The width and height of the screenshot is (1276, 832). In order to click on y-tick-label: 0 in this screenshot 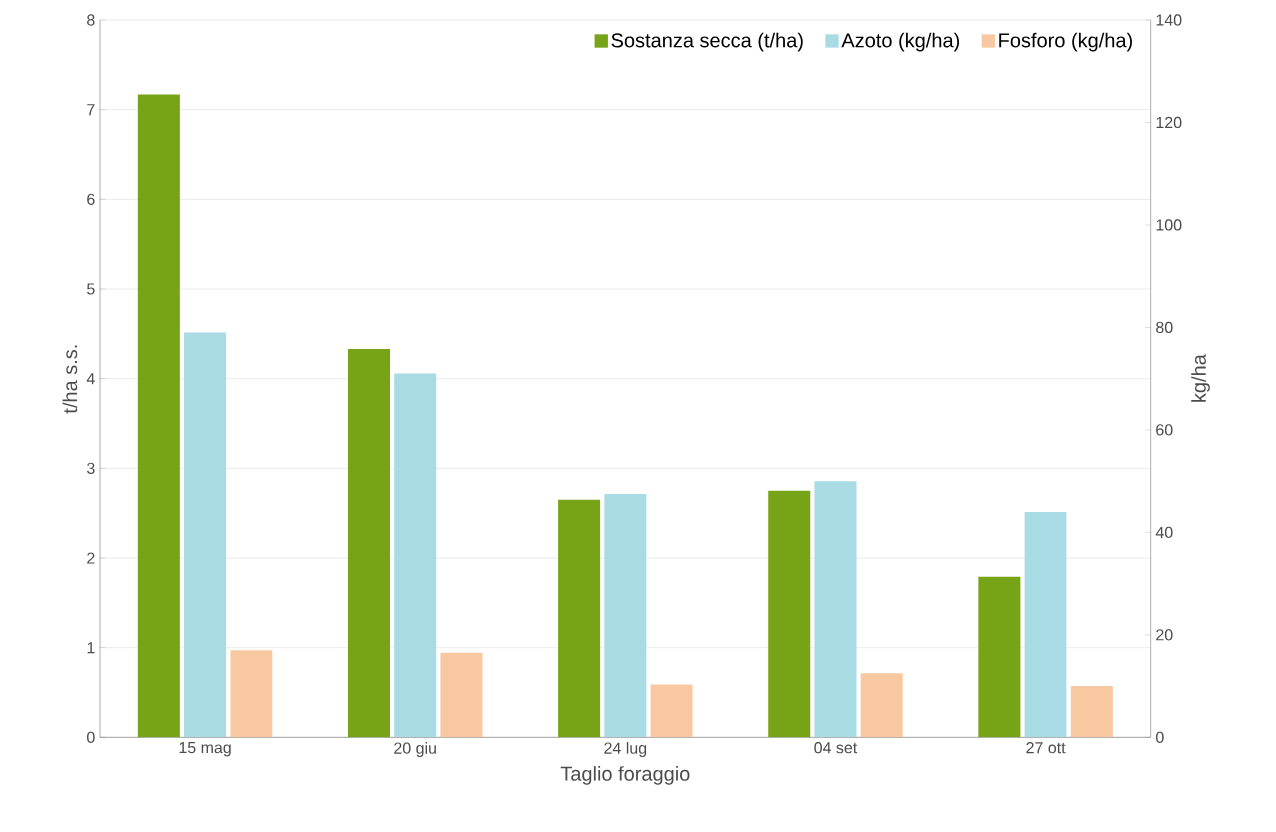, I will do `click(91, 737)`.